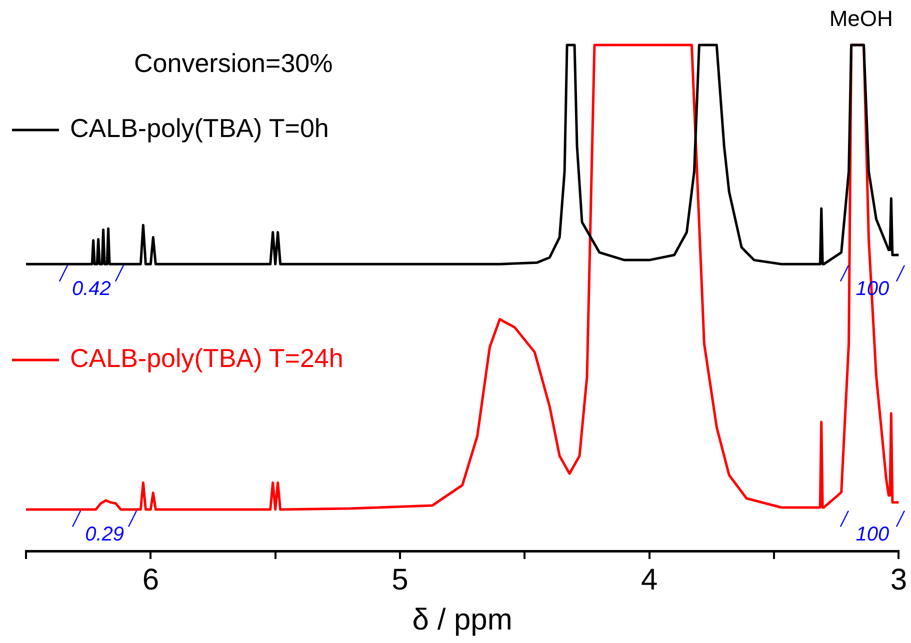  Describe the element at coordinates (233, 63) in the screenshot. I see `chart-title: Conversion=30%` at that location.